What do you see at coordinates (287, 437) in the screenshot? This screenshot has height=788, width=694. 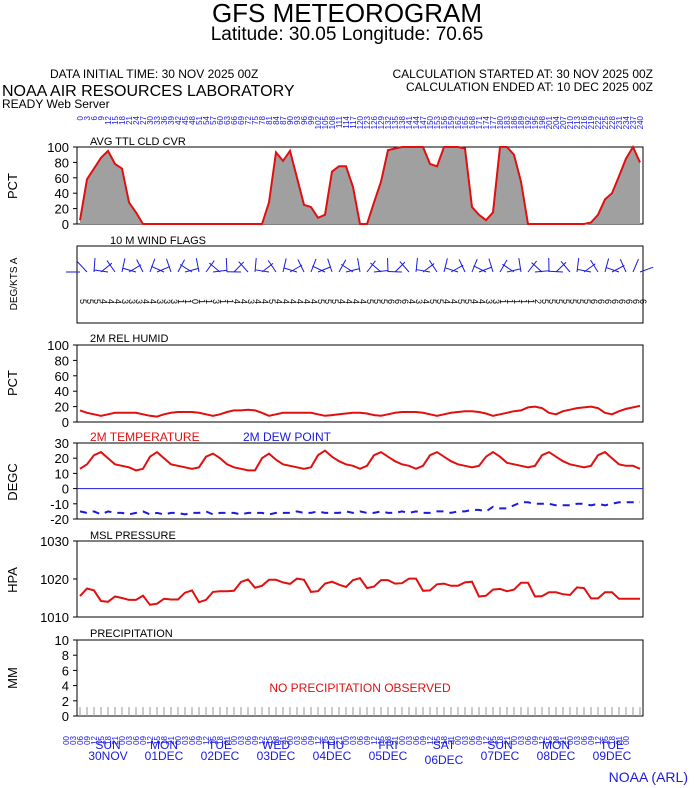 I see `dewpoint-title: 2M DEW POINT` at bounding box center [287, 437].